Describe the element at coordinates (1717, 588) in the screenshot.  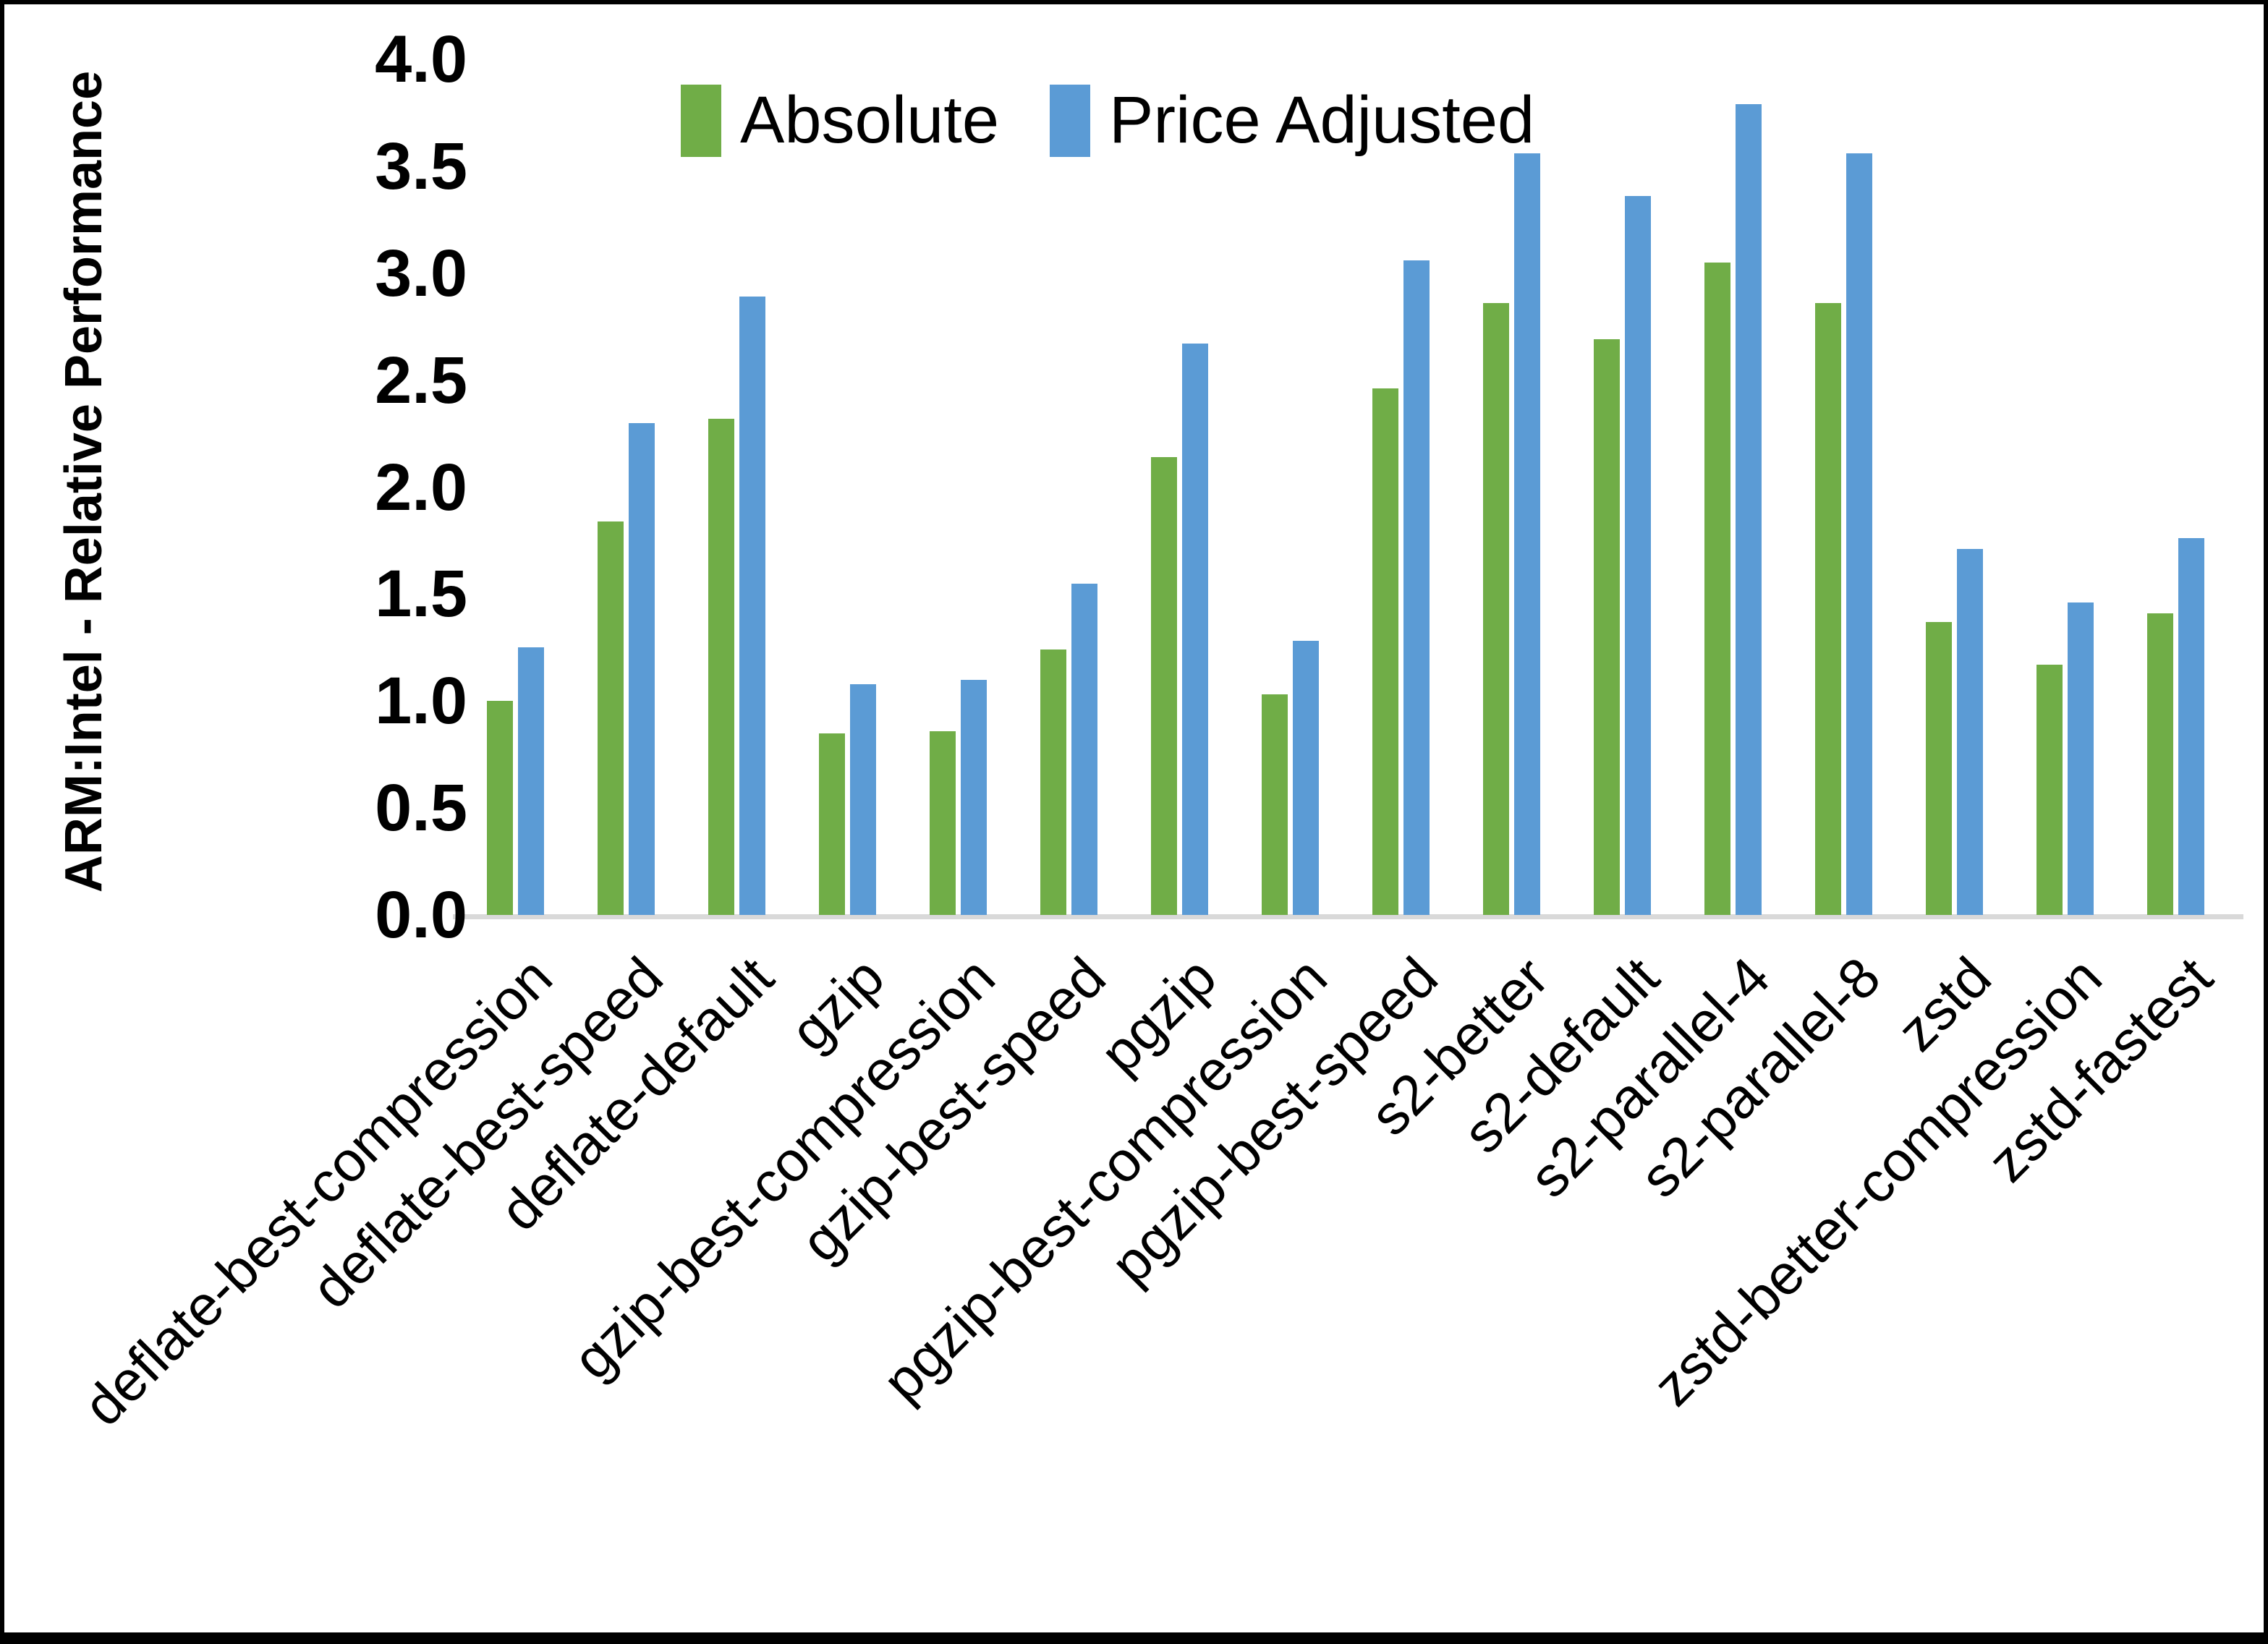
I see `bar-s2-parallel-4-absolute` at that location.